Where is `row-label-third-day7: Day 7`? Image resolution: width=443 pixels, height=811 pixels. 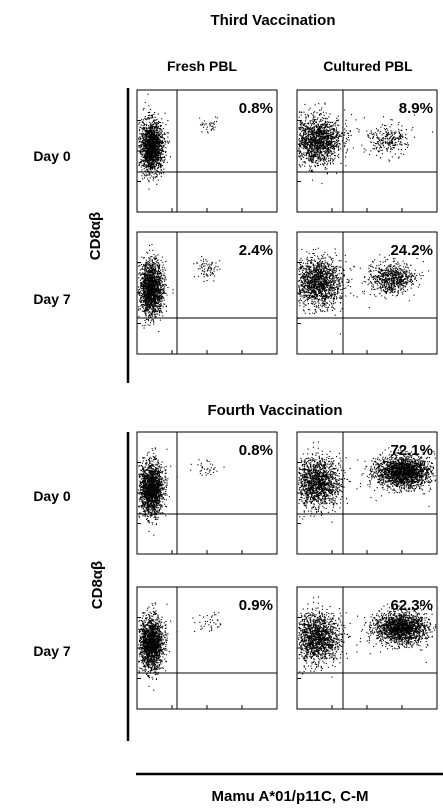
row-label-third-day7: Day 7 is located at coordinates (52, 299).